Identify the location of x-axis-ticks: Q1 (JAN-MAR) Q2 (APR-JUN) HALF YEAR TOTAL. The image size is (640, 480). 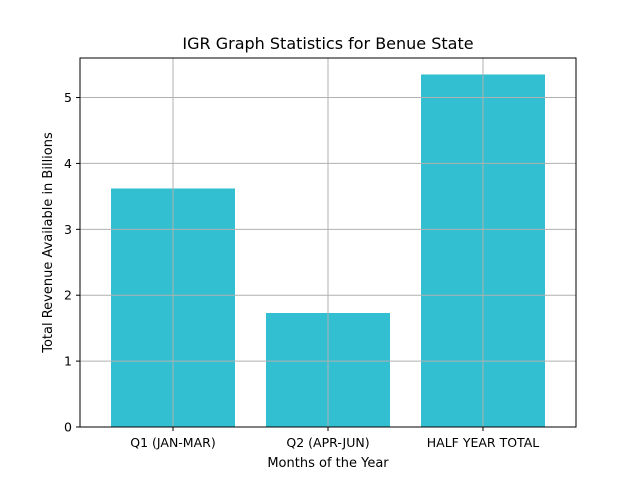
(334, 438).